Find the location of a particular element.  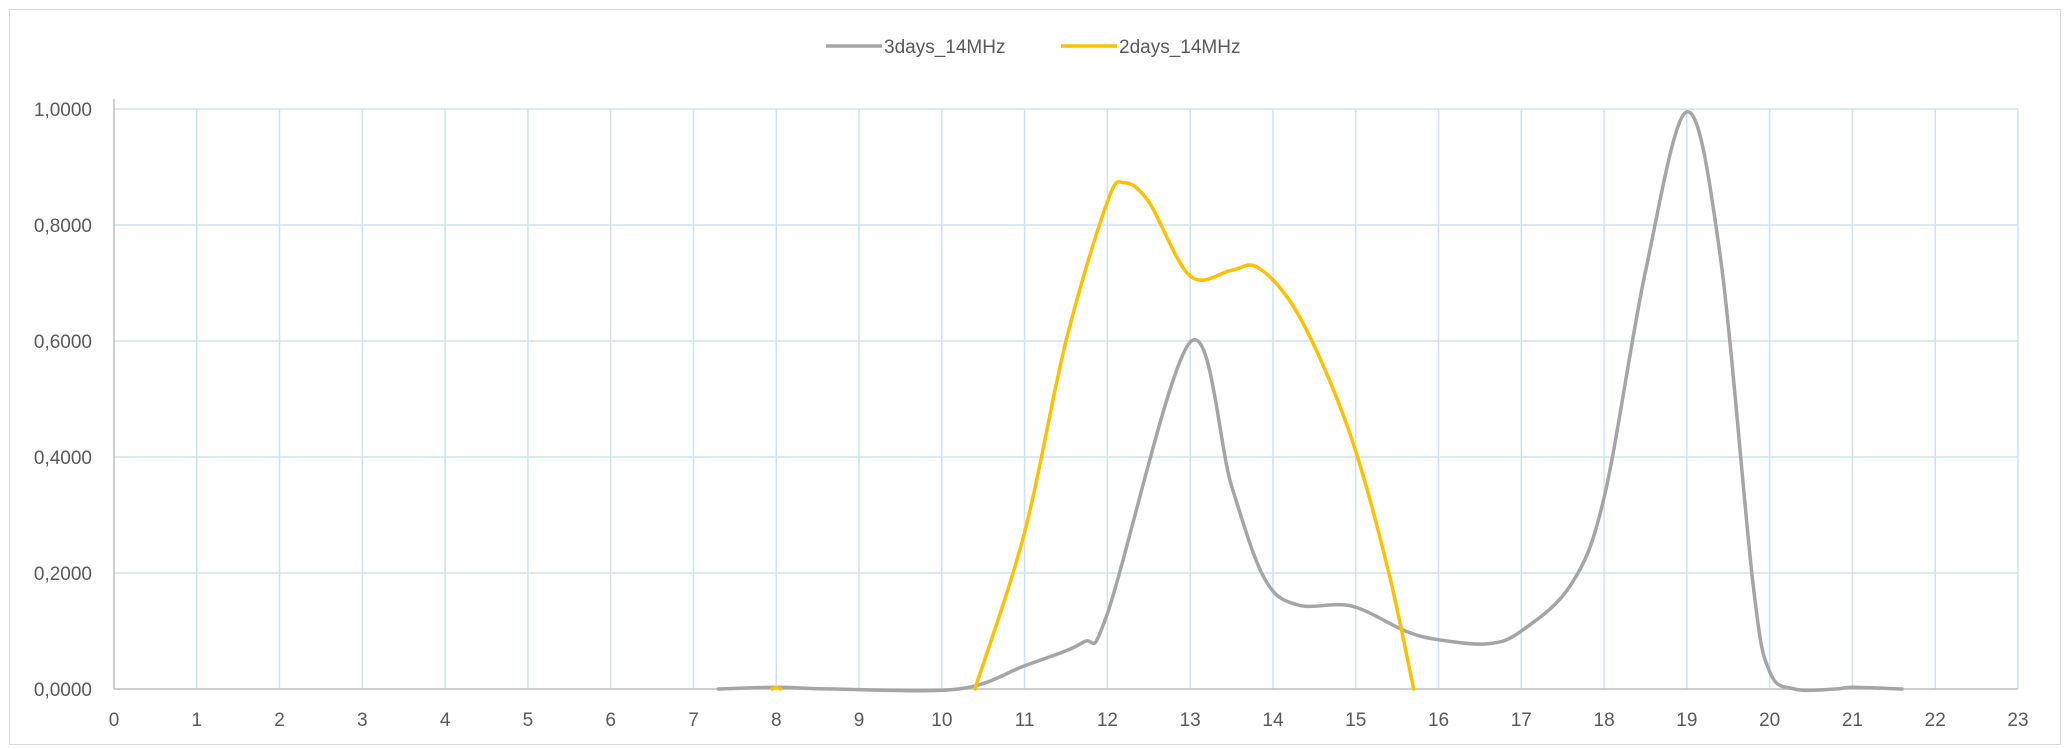

x-tick-label: 4 is located at coordinates (445, 720).